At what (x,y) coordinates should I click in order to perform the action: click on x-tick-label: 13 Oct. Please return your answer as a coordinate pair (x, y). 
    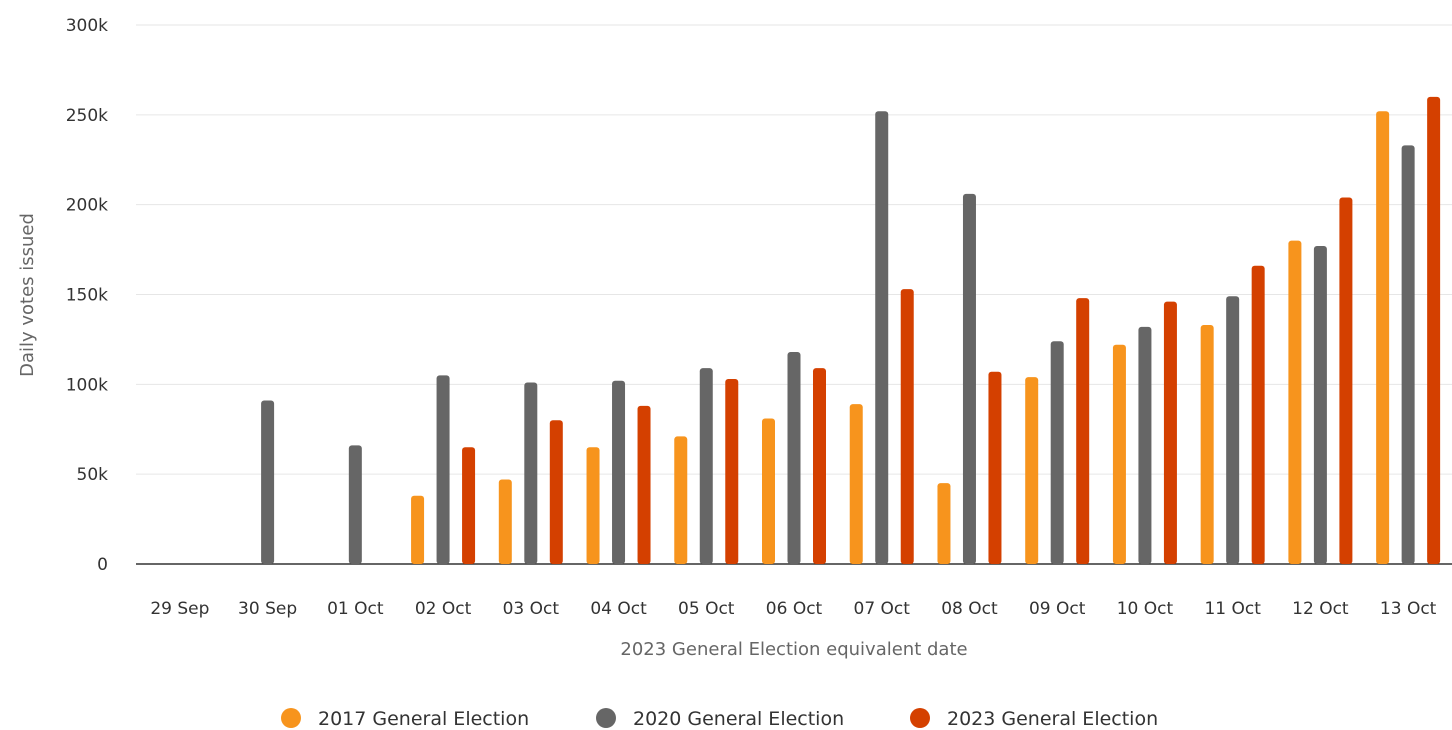
    Looking at the image, I should click on (1408, 609).